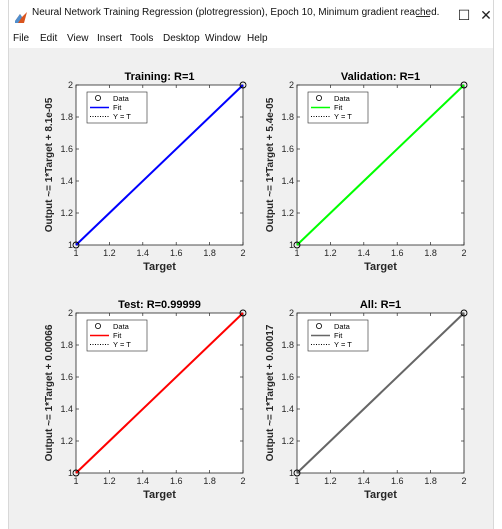 The image size is (502, 529). I want to click on close-button: ✕, so click(486, 15).